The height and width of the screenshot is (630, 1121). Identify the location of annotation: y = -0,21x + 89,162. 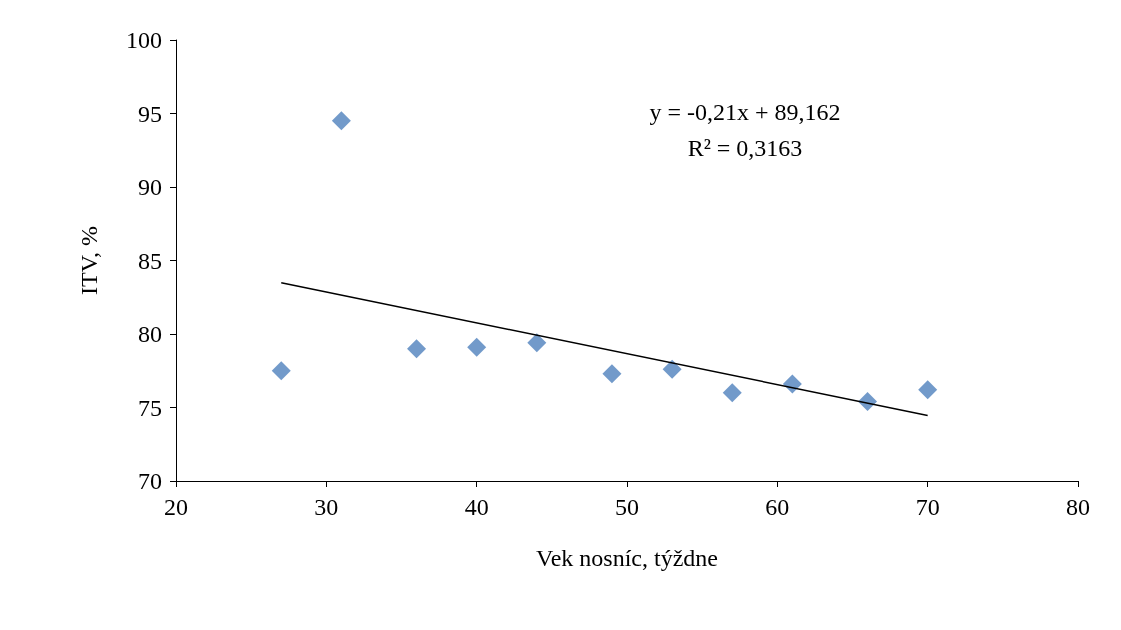
(745, 112).